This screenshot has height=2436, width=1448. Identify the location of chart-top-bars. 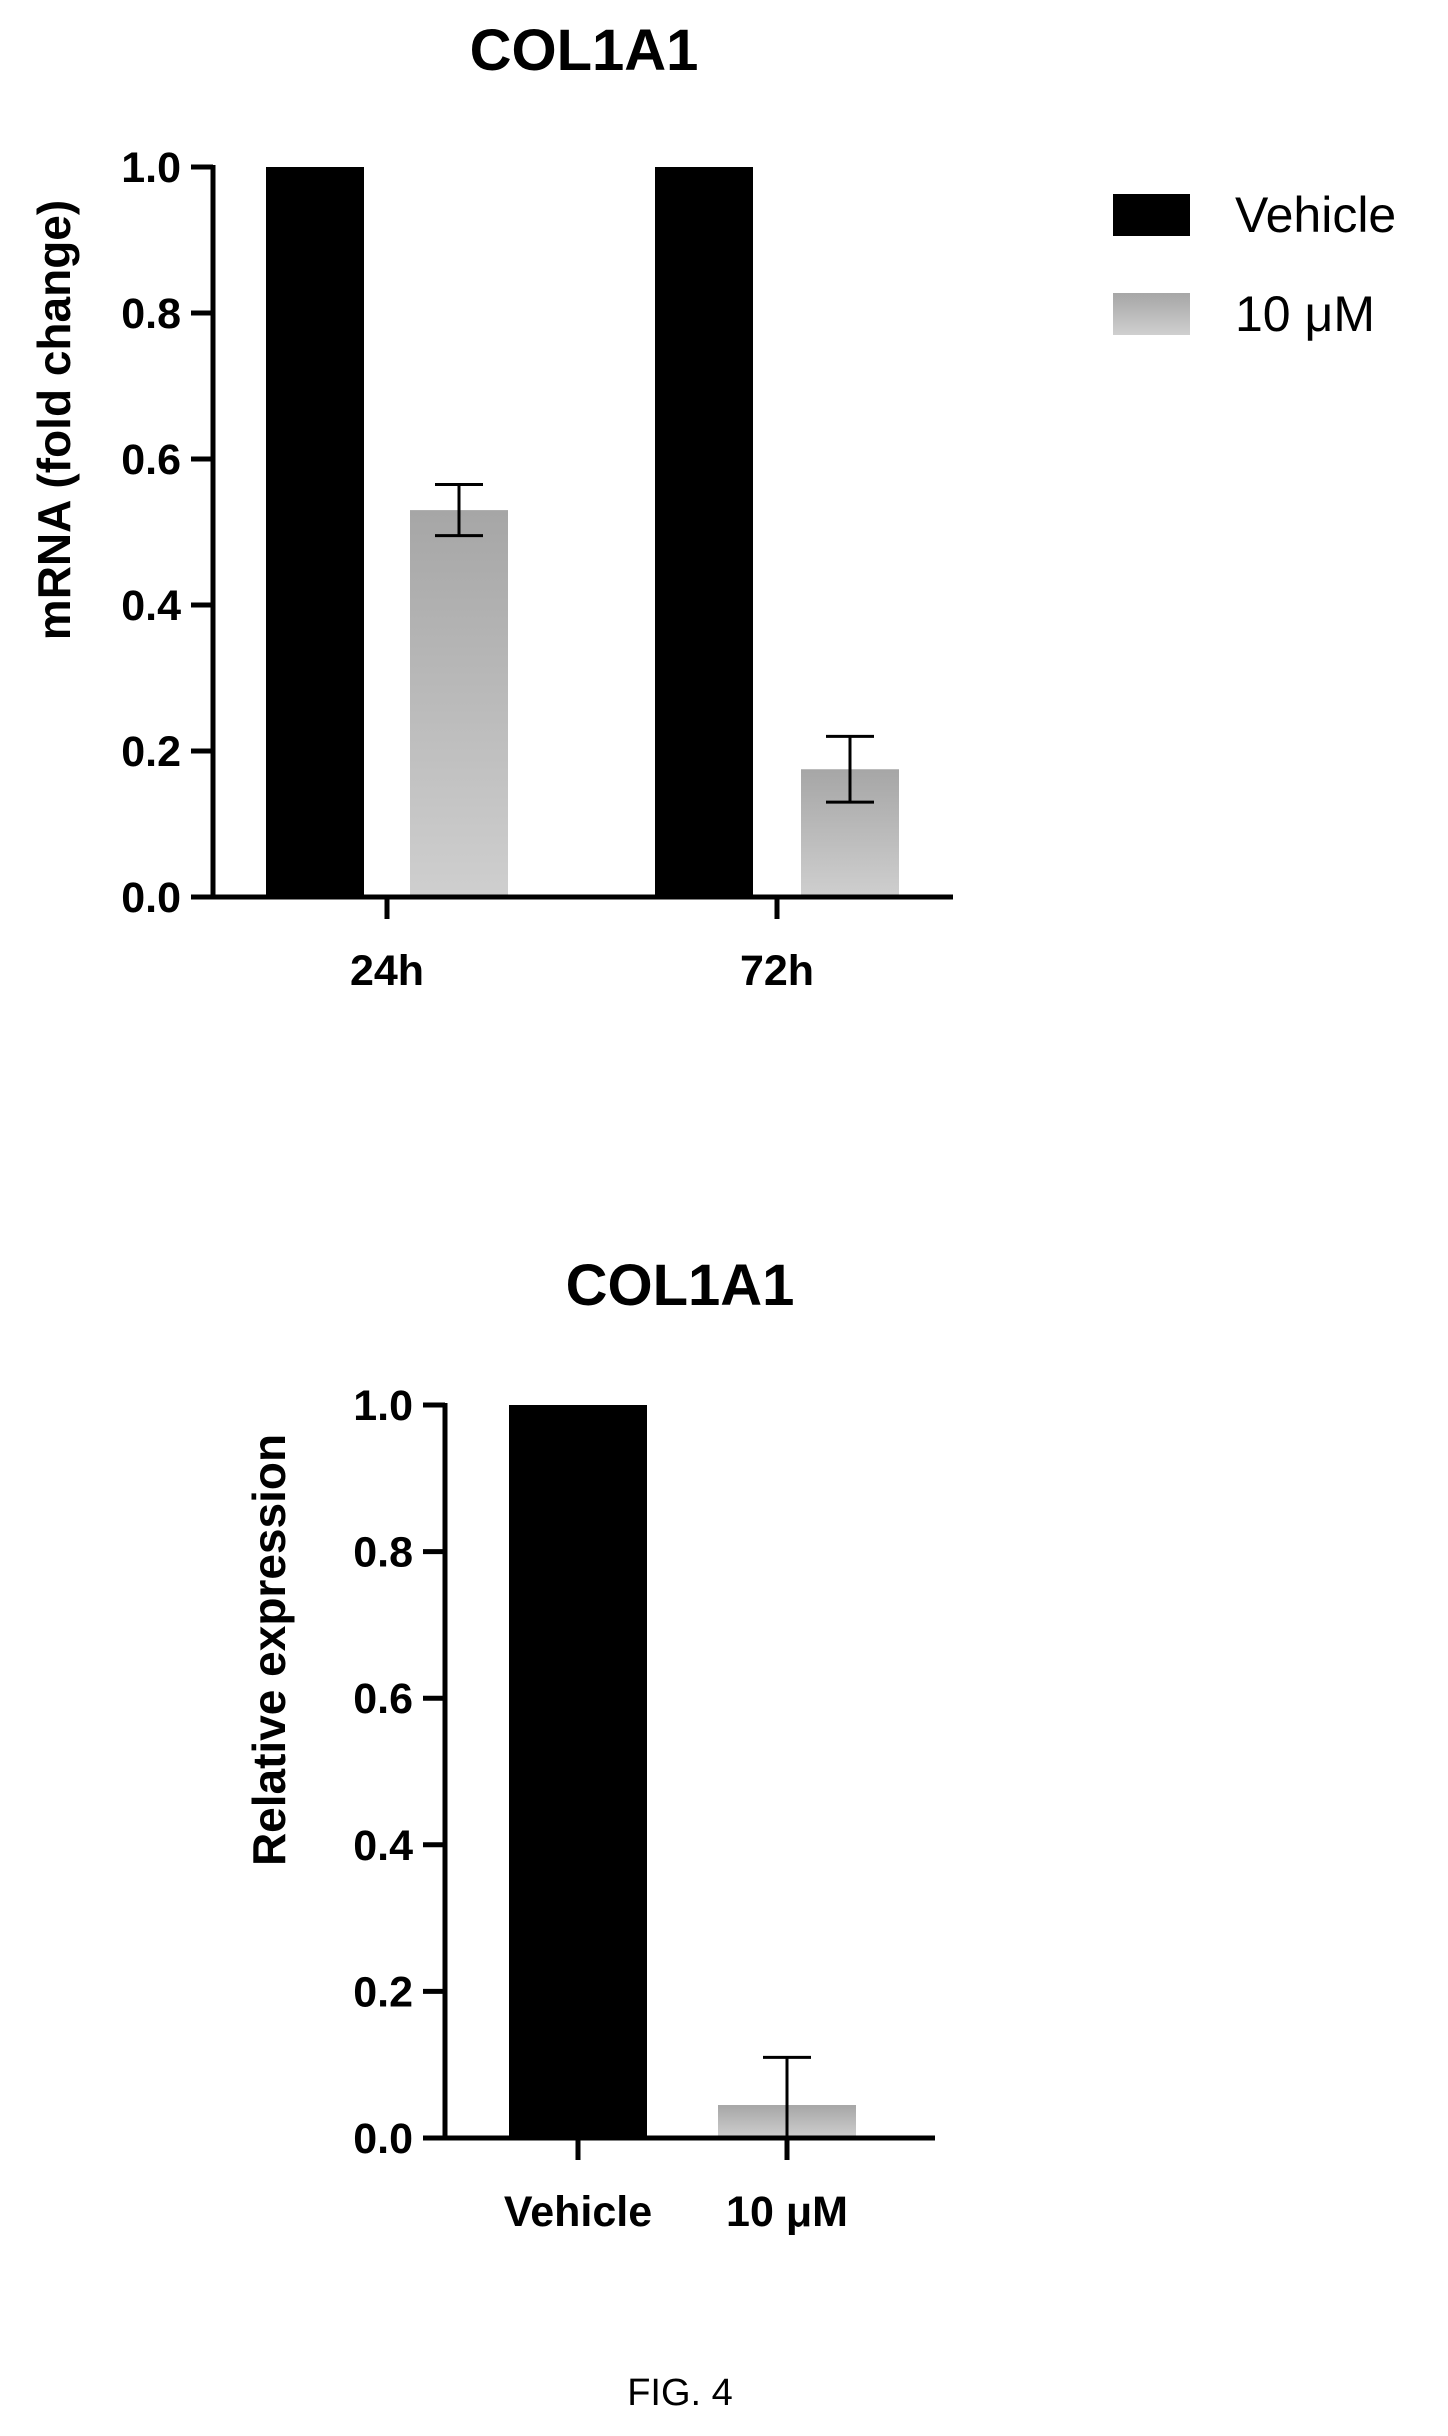
(582, 532).